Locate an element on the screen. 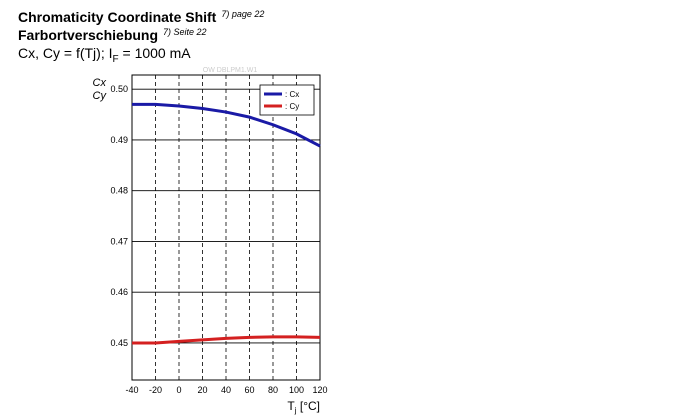 Image resolution: width=700 pixels, height=420 pixels. title-note: 7) page 22 is located at coordinates (242, 14).